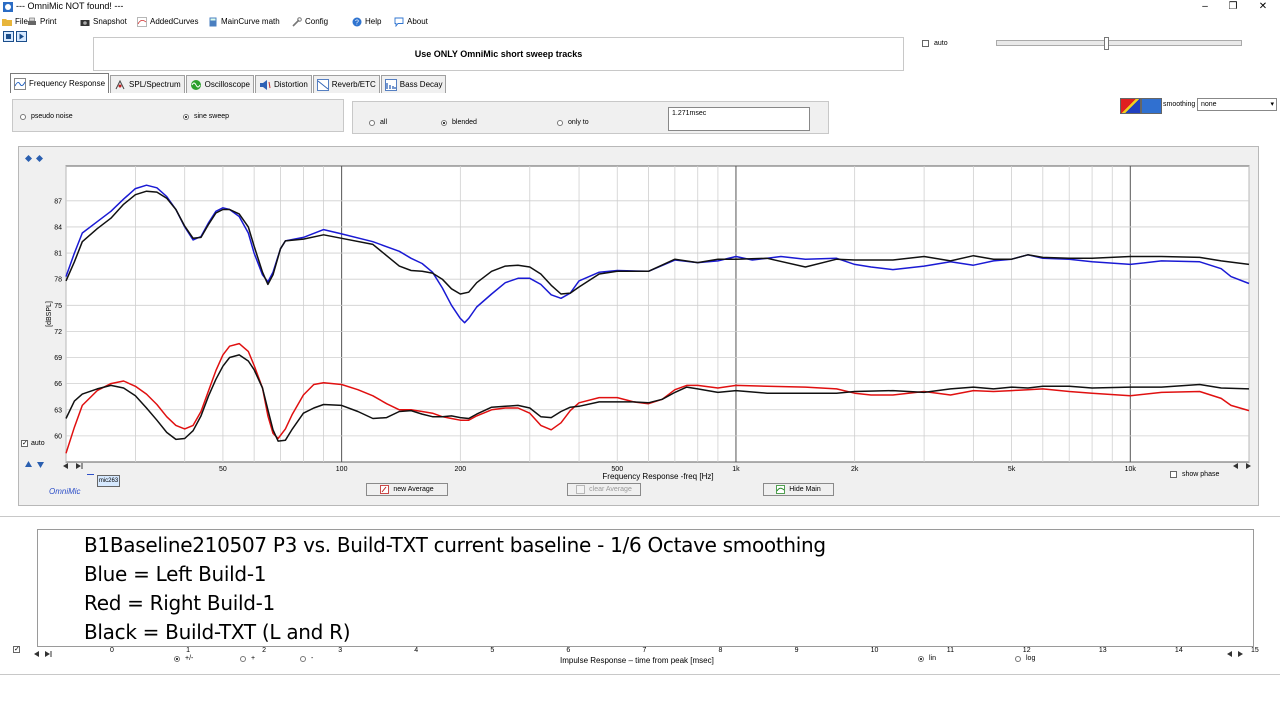 The image size is (1280, 720). I want to click on tab-oscilloscope: Oscilloscope, so click(219, 84).